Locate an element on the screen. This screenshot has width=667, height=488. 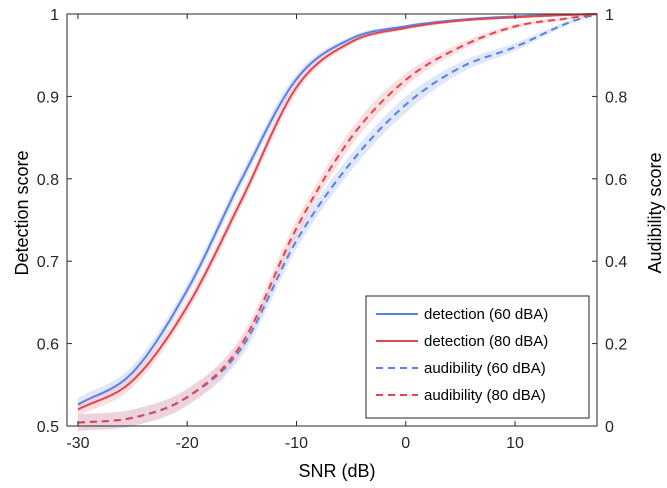
legend-entry-2: audibility (60 dBA) is located at coordinates (485, 368).